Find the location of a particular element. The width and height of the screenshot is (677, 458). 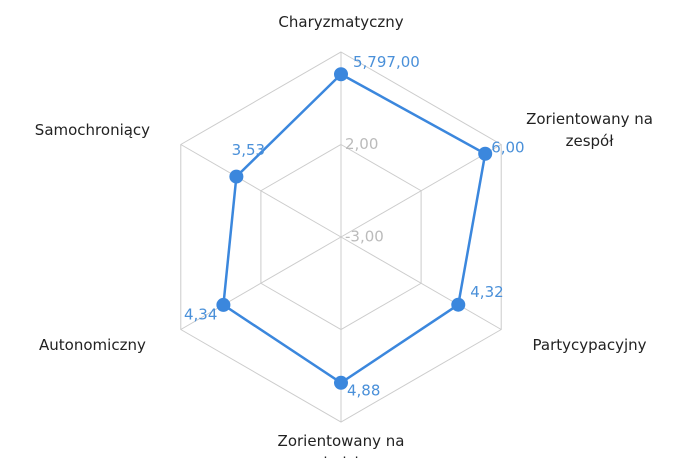

value-label: 3,53 is located at coordinates (248, 150).